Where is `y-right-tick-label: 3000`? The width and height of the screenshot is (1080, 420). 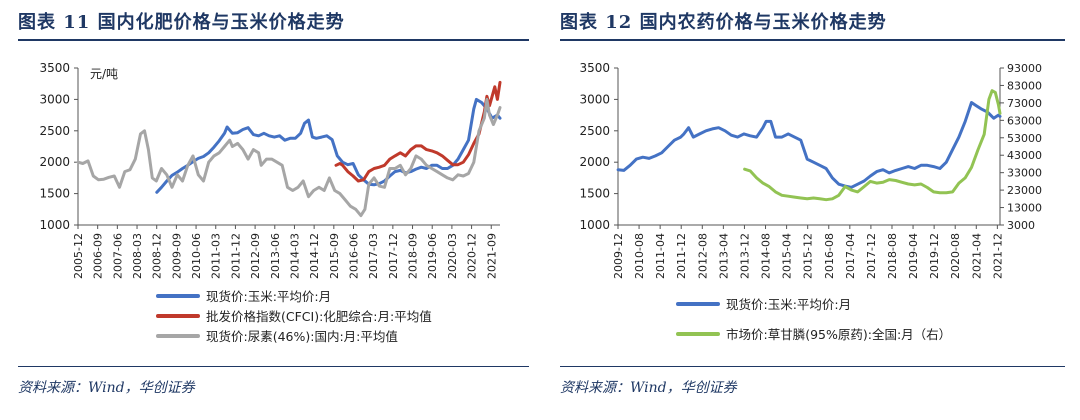
y-right-tick-label: 3000 is located at coordinates (1021, 225).